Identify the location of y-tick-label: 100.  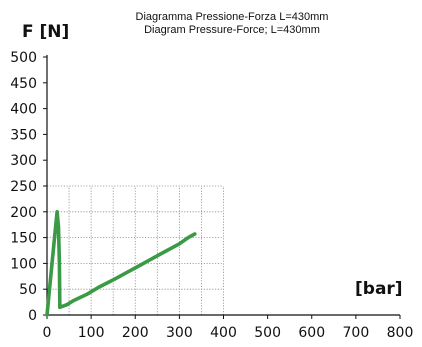
(23, 264).